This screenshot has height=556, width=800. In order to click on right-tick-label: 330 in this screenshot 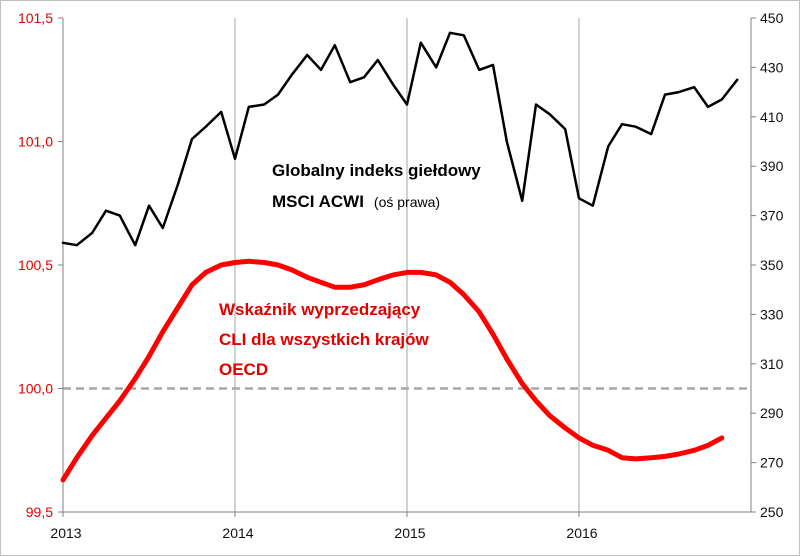, I will do `click(772, 314)`.